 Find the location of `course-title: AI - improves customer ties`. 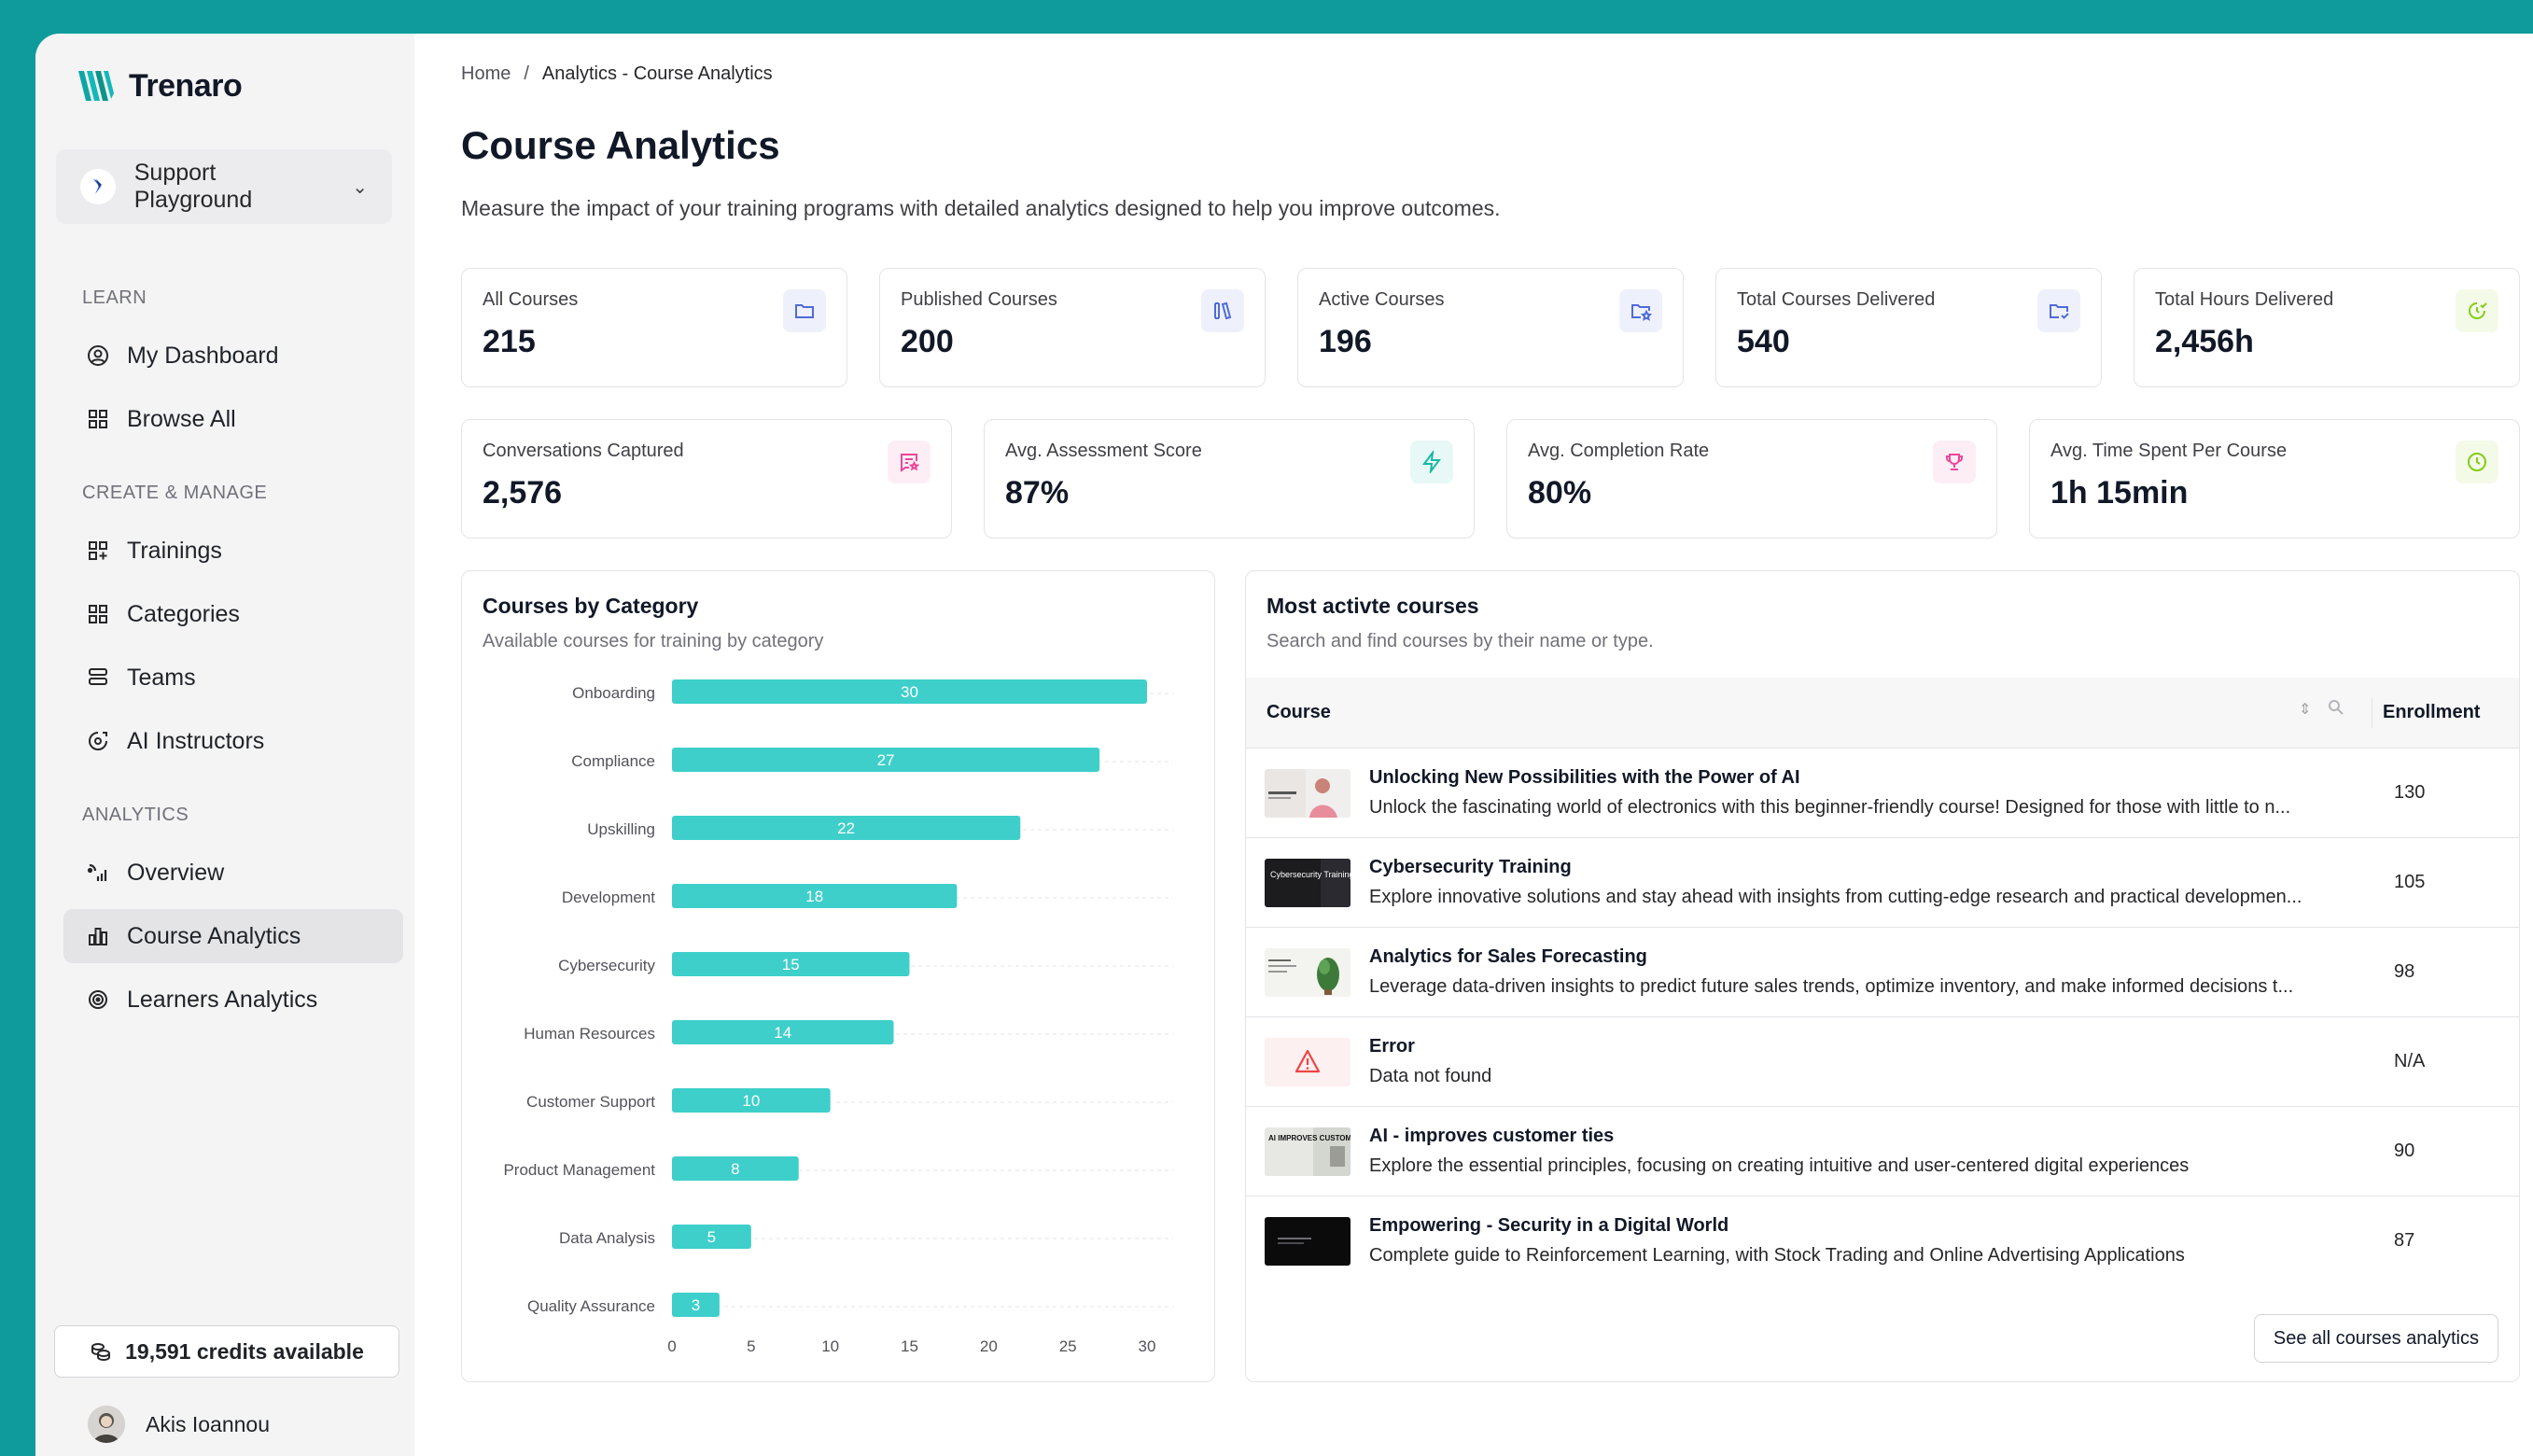

course-title: AI - improves customer ties is located at coordinates (1492, 1136).